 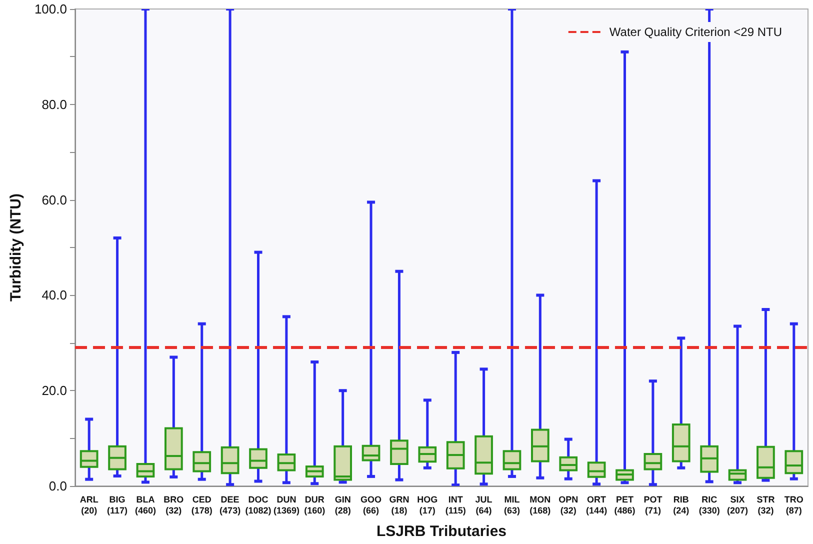 What do you see at coordinates (709, 505) in the screenshot?
I see `x-tick-label: RIC (330)` at bounding box center [709, 505].